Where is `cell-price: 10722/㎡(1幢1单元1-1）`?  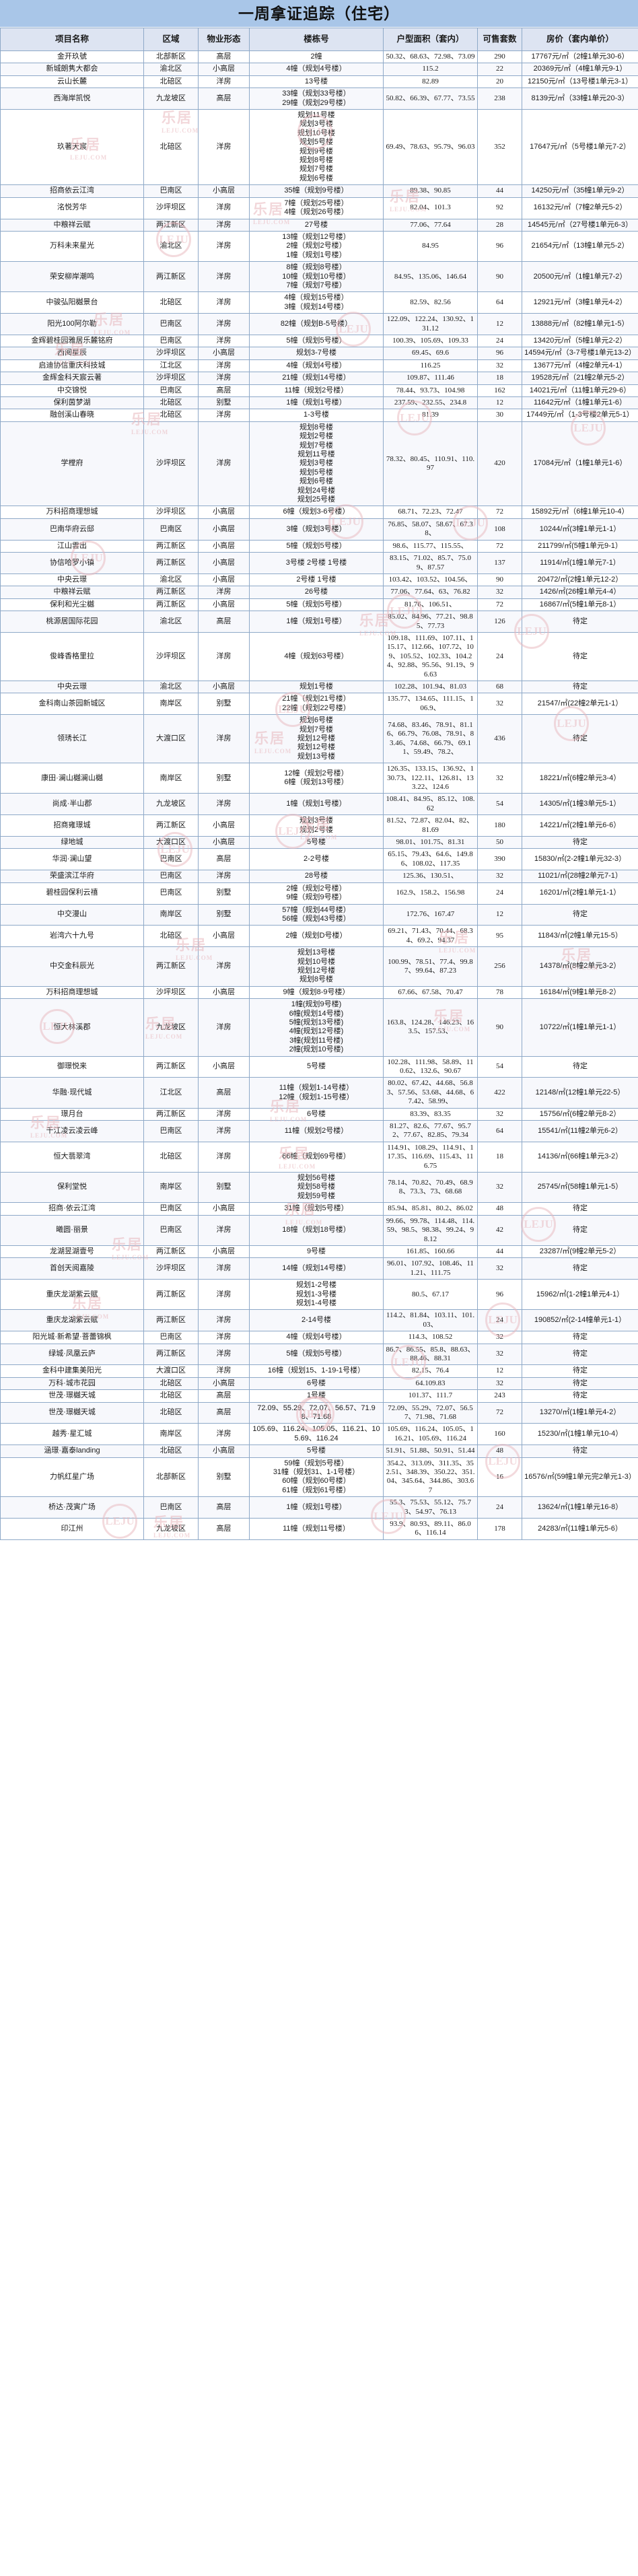
cell-price: 10722/㎡(1幢1单元1-1） is located at coordinates (580, 1027).